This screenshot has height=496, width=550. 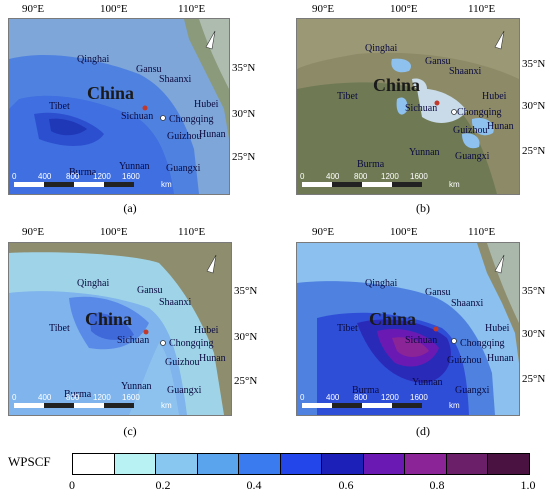 What do you see at coordinates (254, 485) in the screenshot?
I see `legend-tick: 0.4` at bounding box center [254, 485].